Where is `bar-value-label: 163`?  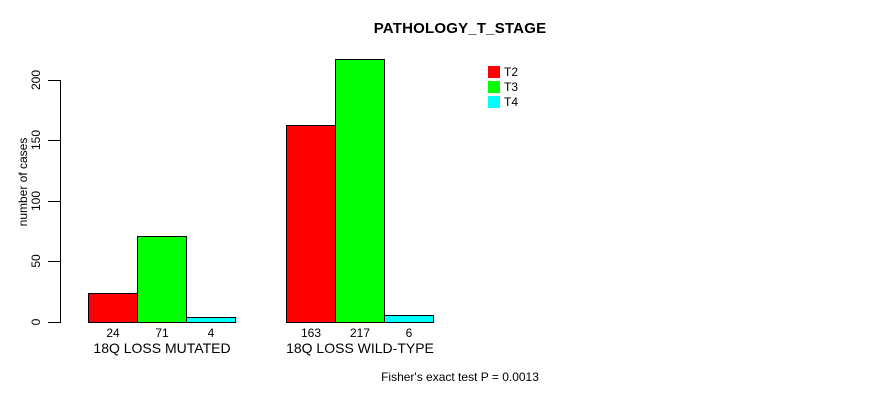 bar-value-label: 163 is located at coordinates (311, 333).